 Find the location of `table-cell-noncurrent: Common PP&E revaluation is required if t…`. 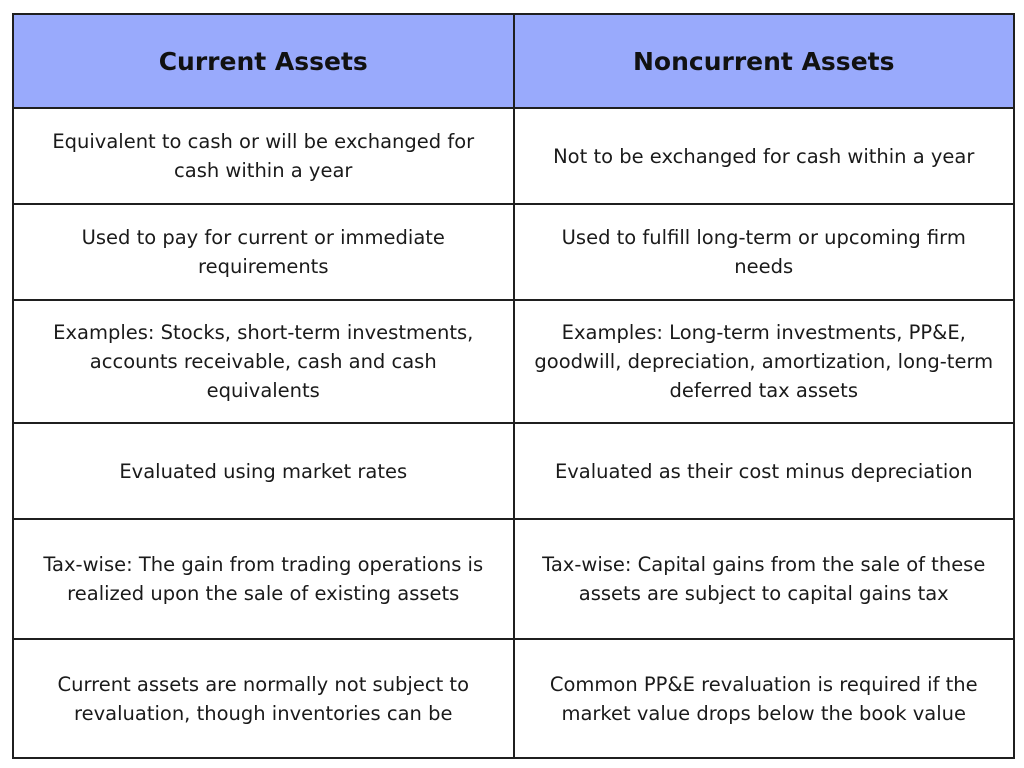

table-cell-noncurrent: Common PP&E revaluation is required if t… is located at coordinates (763, 698).